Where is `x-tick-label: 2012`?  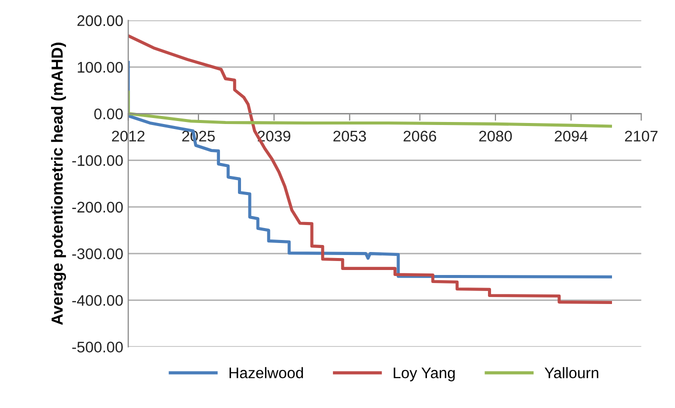 x-tick-label: 2012 is located at coordinates (128, 136).